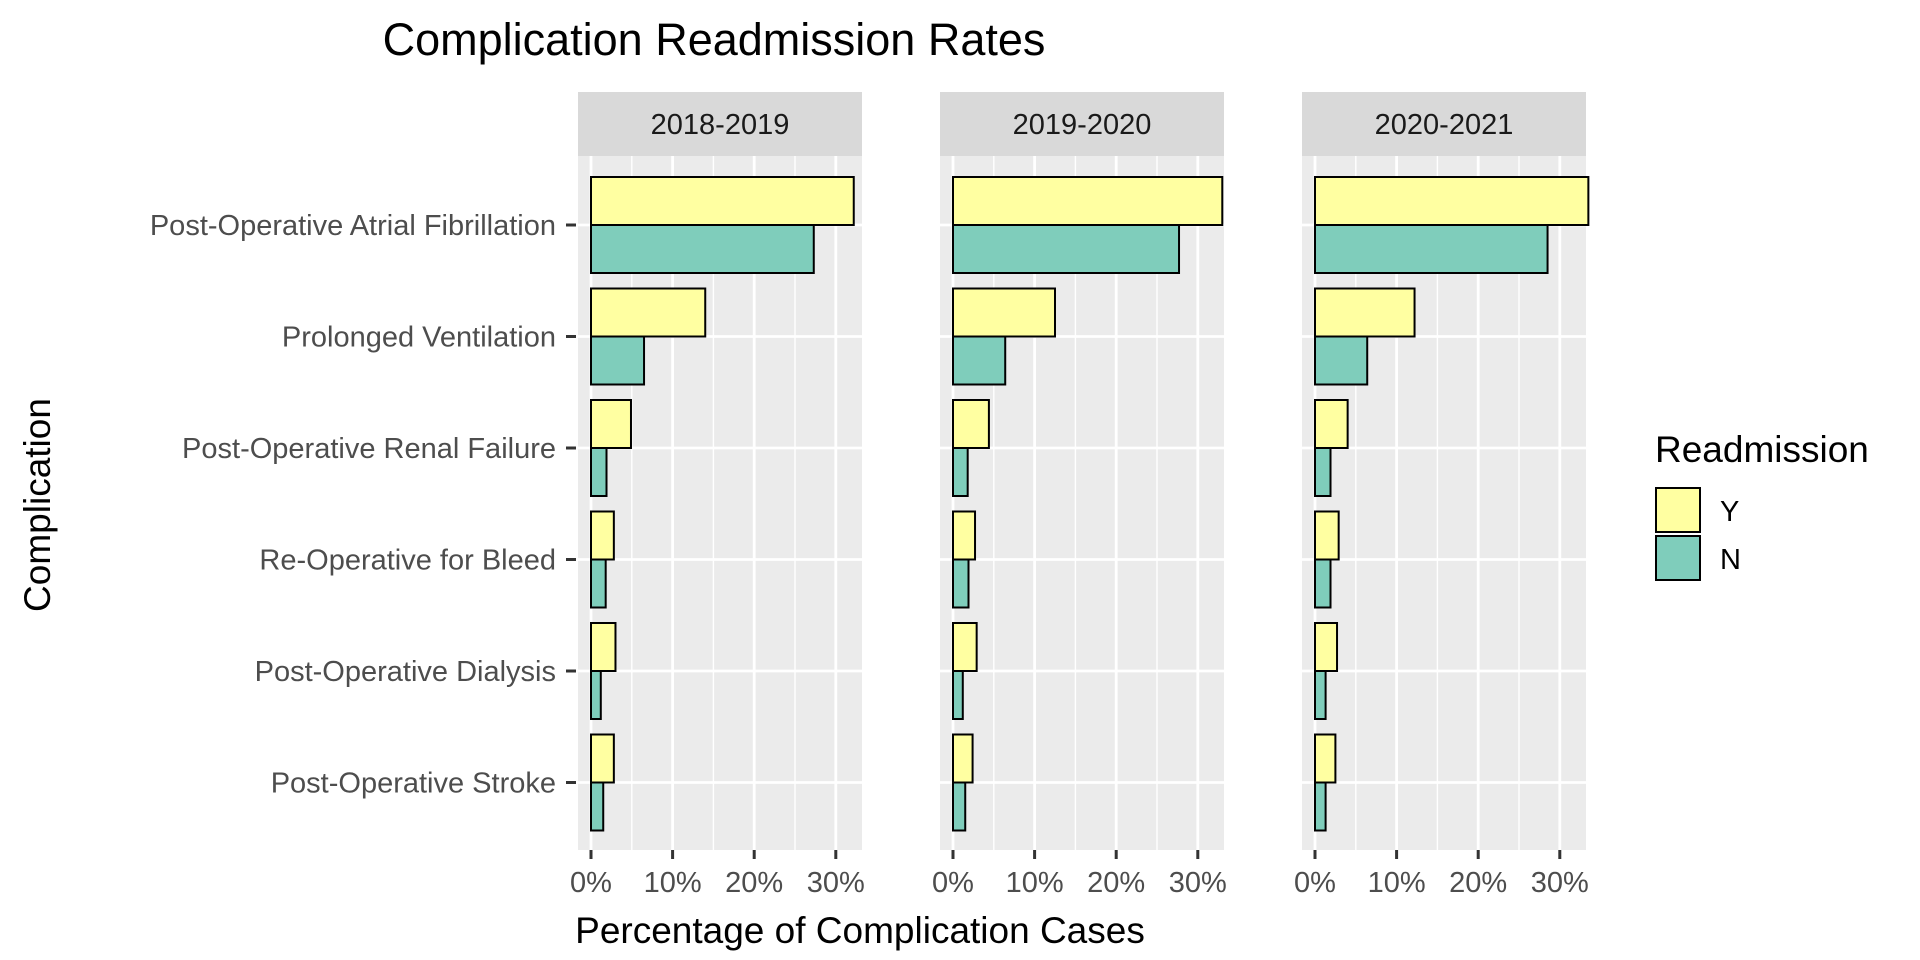 This screenshot has width=1920, height=960. I want to click on y-tick-label: Prolonged Ventilation, so click(419, 338).